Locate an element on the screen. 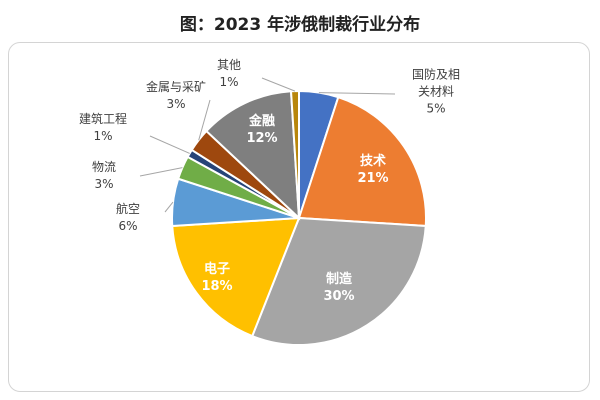 Image resolution: width=600 pixels, height=400 pixels. slice-label-0: 关材料 is located at coordinates (436, 92).